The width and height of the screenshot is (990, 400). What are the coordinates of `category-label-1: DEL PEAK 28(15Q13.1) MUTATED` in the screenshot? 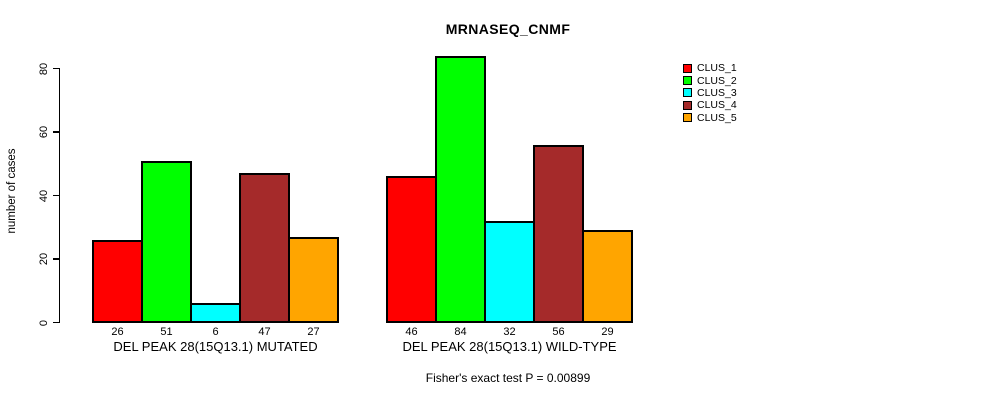 It's located at (215, 346).